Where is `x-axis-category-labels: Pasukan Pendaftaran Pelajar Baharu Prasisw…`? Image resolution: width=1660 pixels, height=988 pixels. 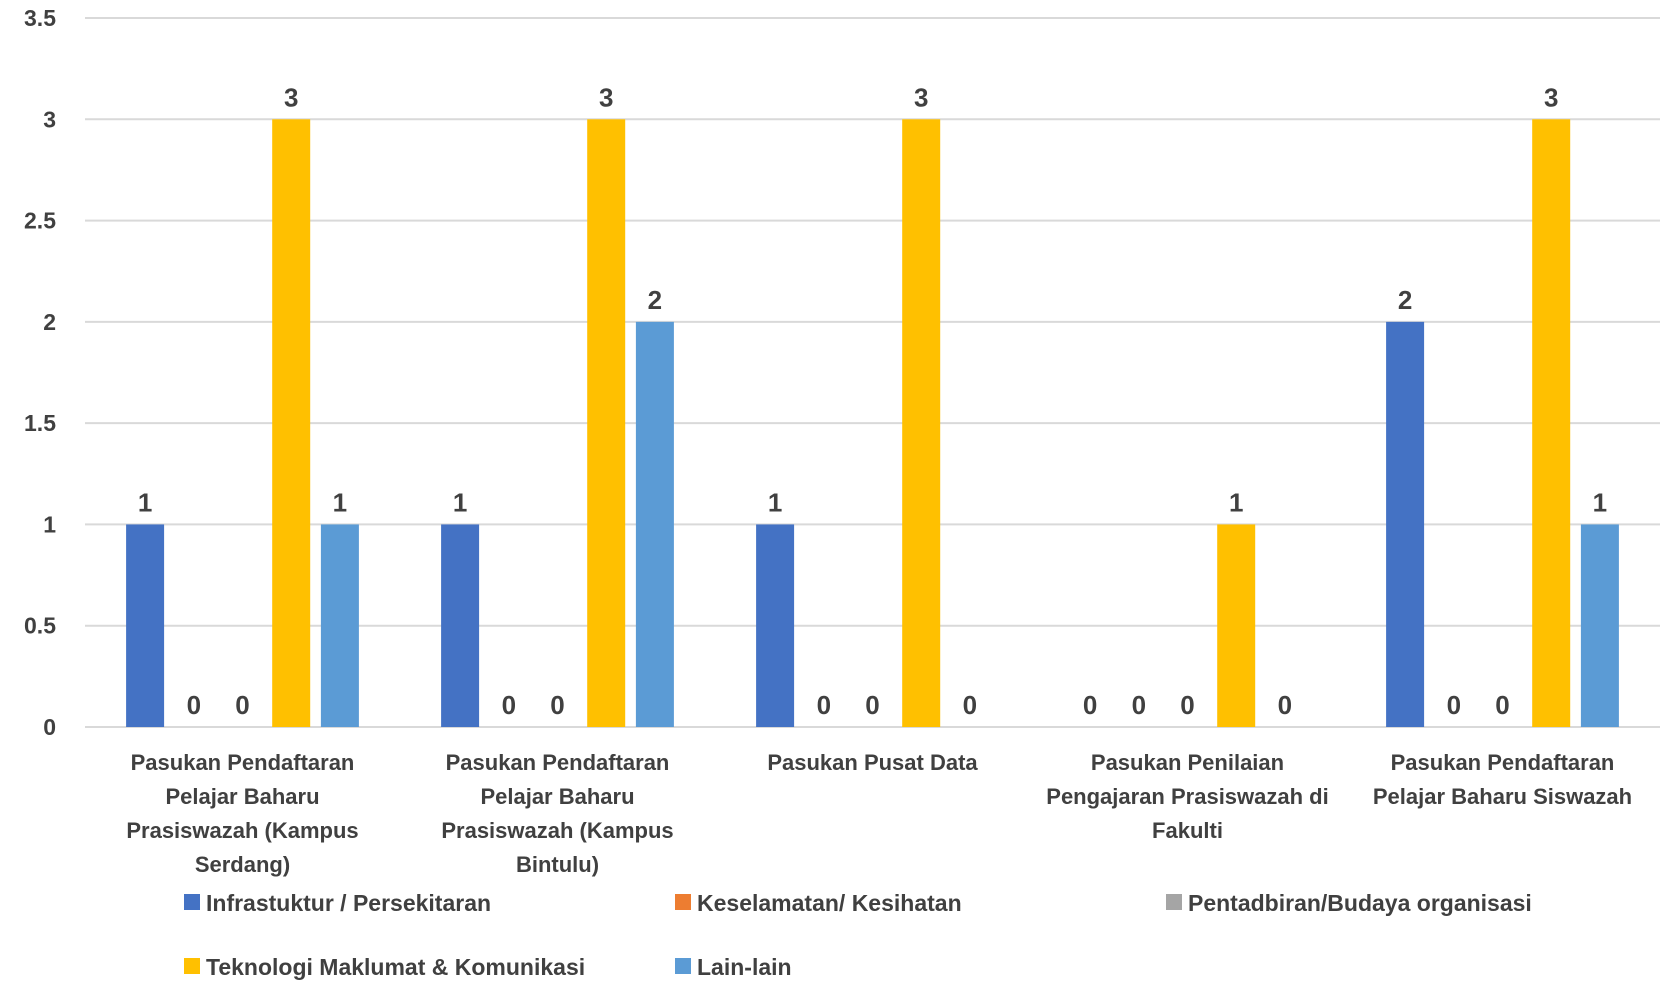 x-axis-category-labels: Pasukan Pendaftaran Pelajar Baharu Prasisw… is located at coordinates (879, 813).